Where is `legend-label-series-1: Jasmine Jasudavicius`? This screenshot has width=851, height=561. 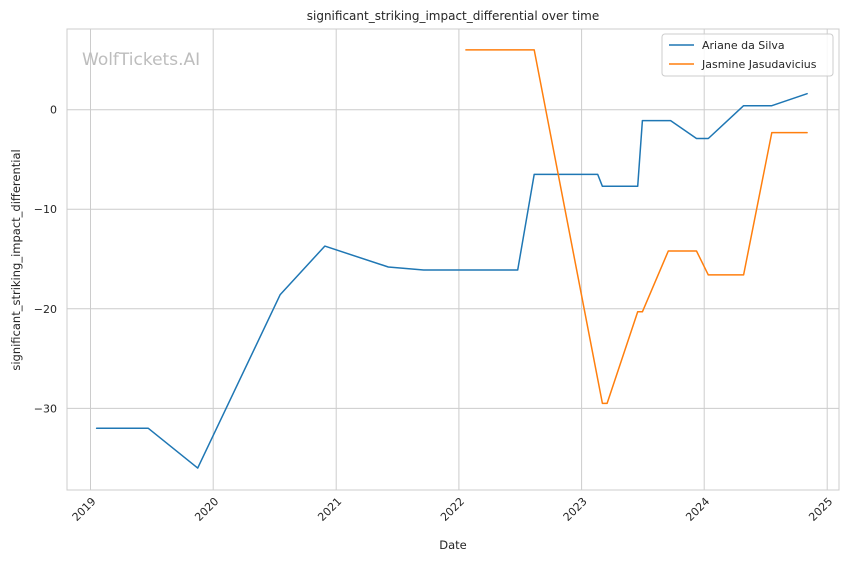 legend-label-series-1: Jasmine Jasudavicius is located at coordinates (759, 64).